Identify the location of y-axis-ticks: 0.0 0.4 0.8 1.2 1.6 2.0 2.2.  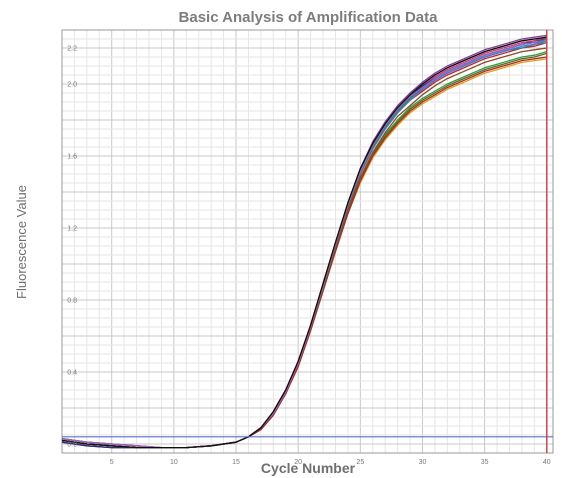
(72, 247).